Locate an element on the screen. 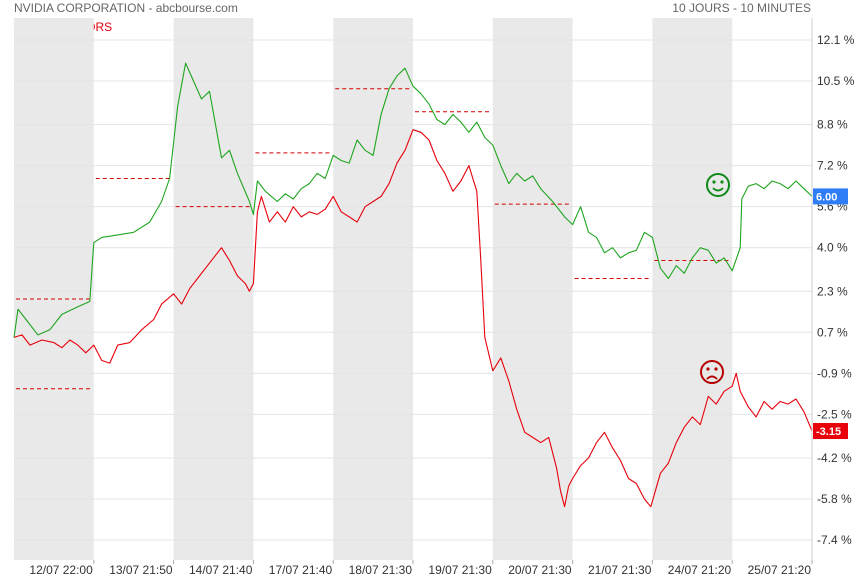  smiley-icon-eye-right is located at coordinates (722, 182).